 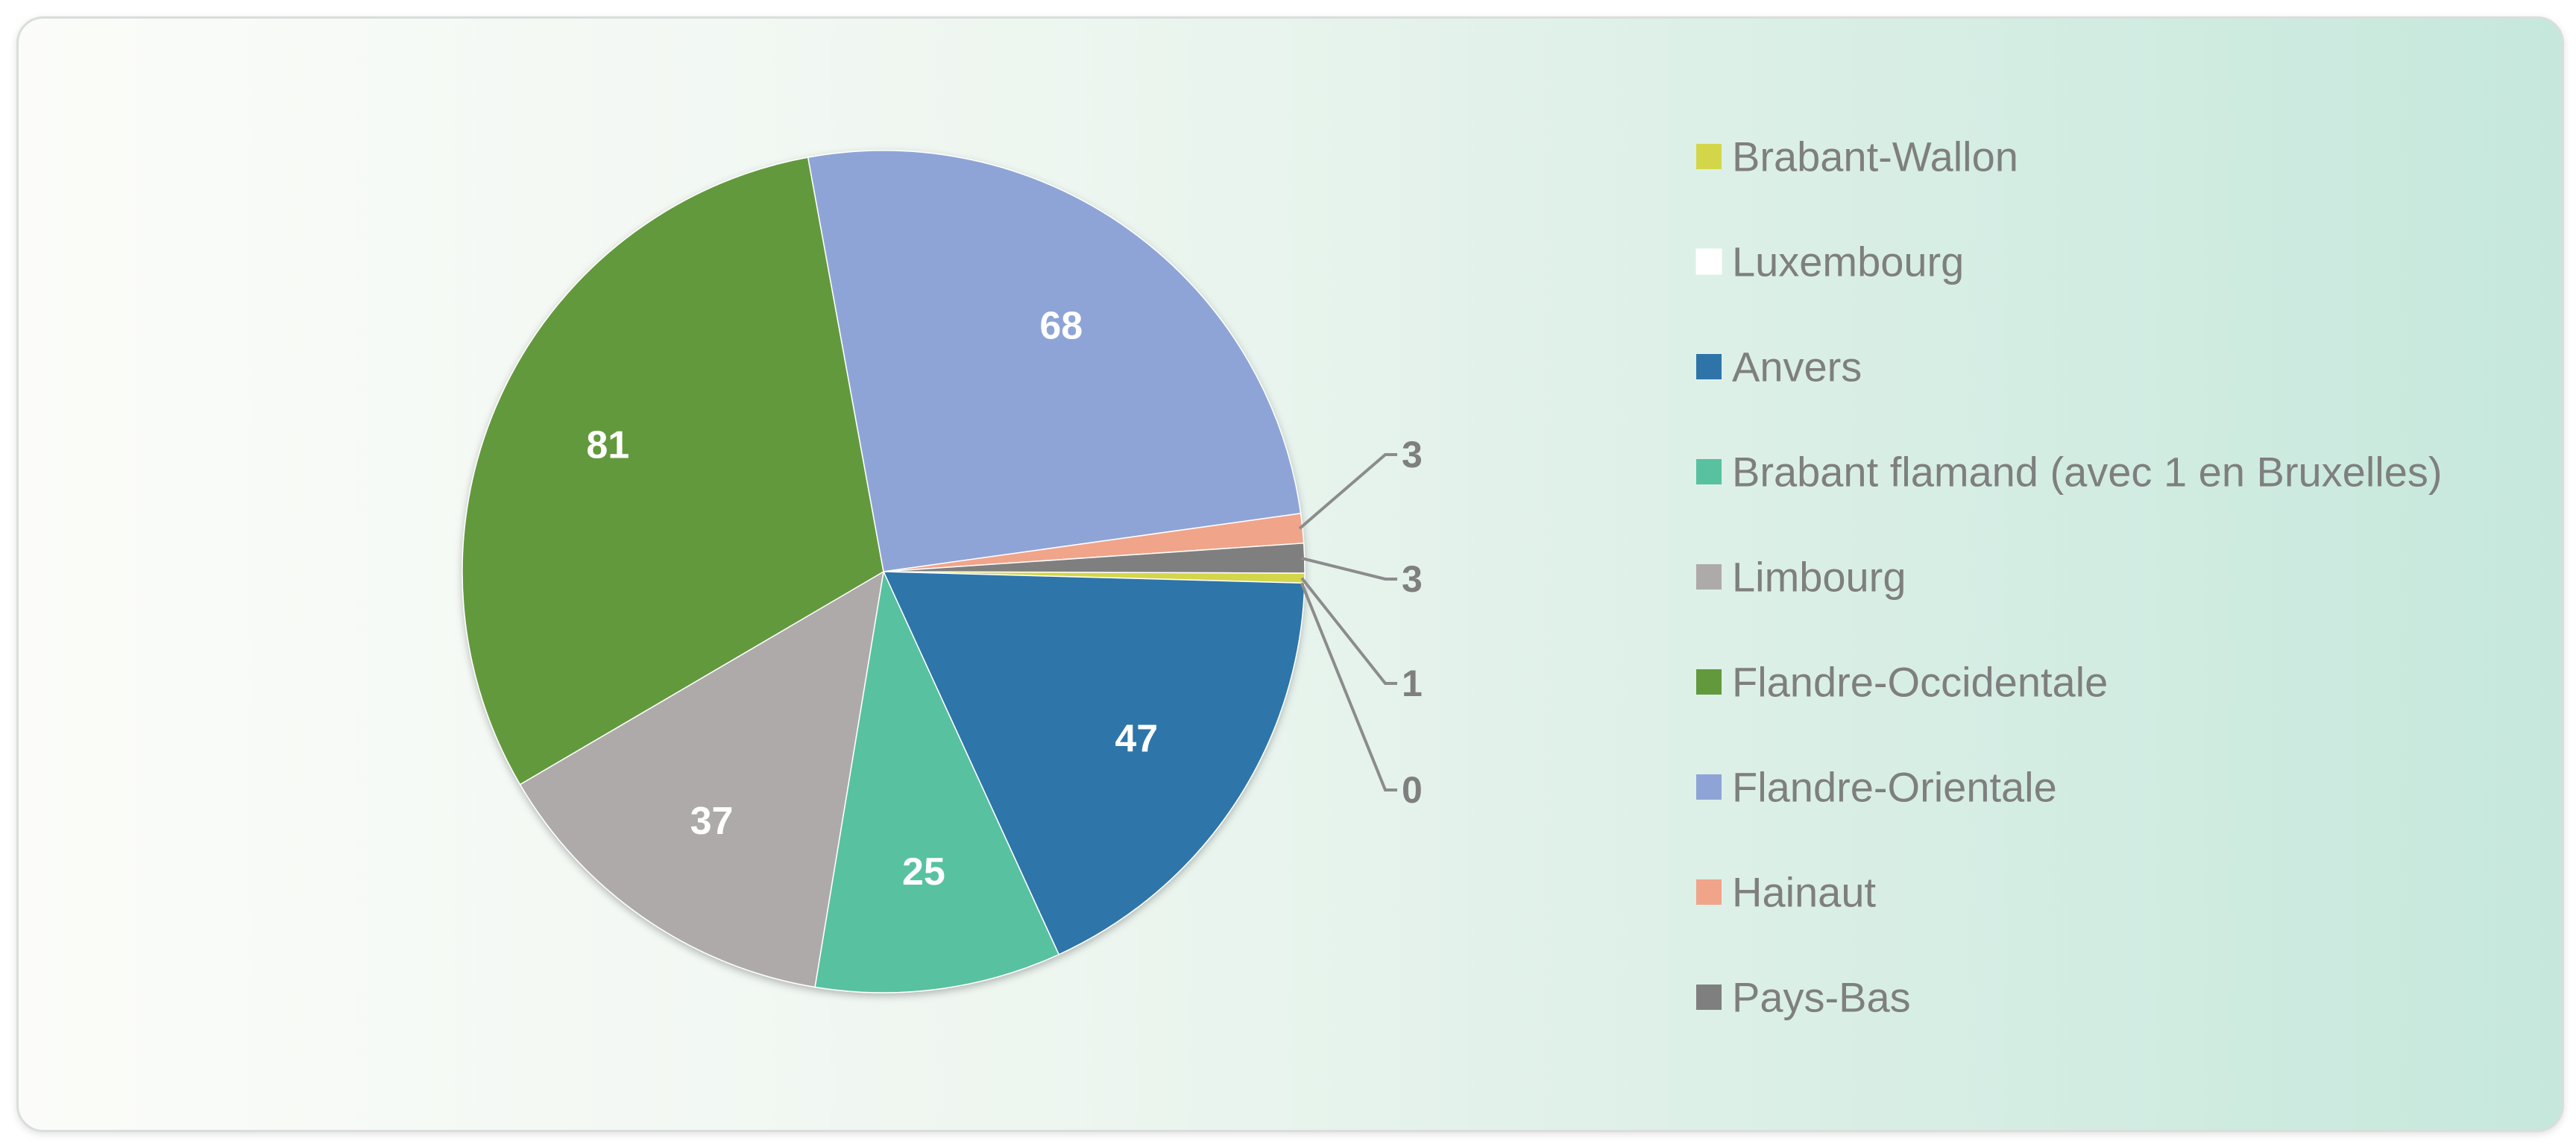 I want to click on legend-item-brabant-wallon: Brabant-Wallon, so click(x=1857, y=156).